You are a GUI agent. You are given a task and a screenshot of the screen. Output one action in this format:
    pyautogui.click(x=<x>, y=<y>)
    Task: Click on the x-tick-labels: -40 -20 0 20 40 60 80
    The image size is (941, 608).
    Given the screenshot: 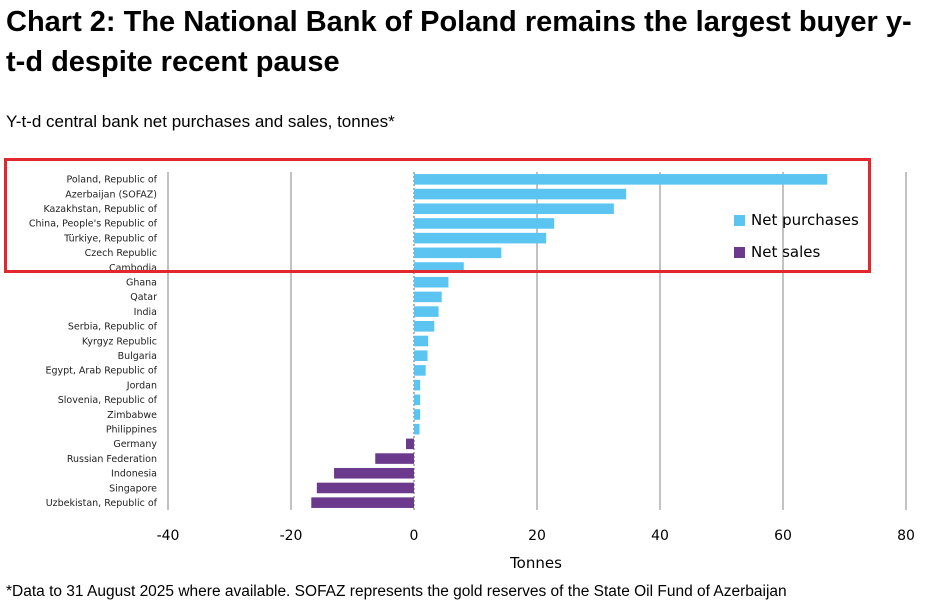 What is the action you would take?
    pyautogui.click(x=536, y=536)
    